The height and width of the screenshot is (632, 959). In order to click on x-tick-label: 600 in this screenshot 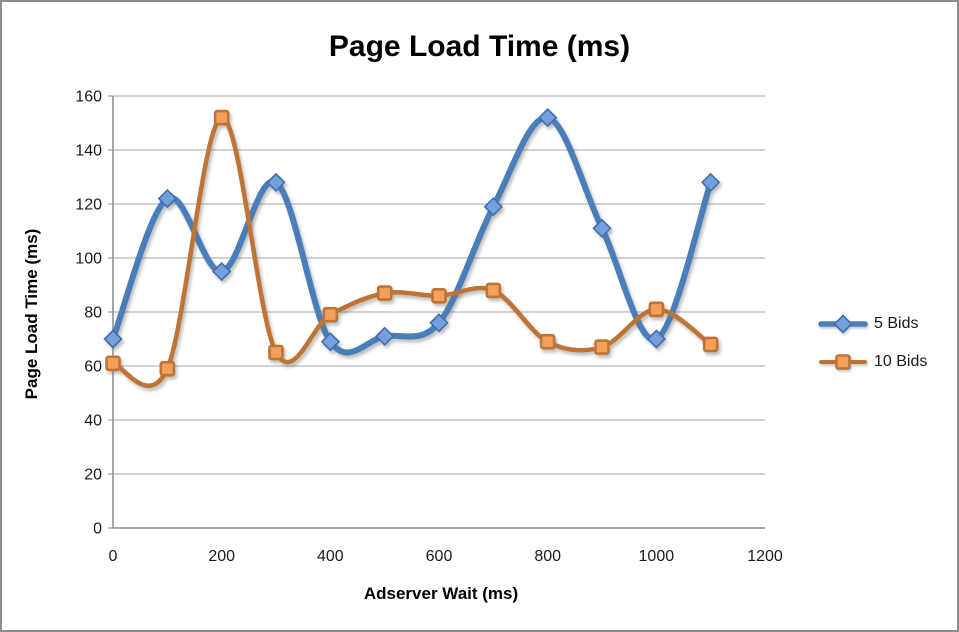, I will do `click(439, 556)`.